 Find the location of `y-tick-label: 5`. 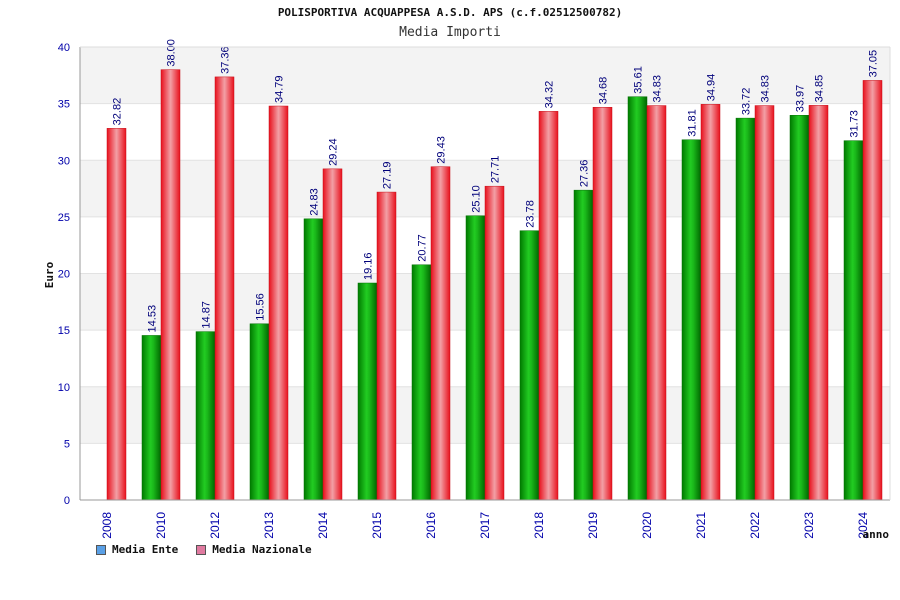

y-tick-label: 5 is located at coordinates (67, 444).